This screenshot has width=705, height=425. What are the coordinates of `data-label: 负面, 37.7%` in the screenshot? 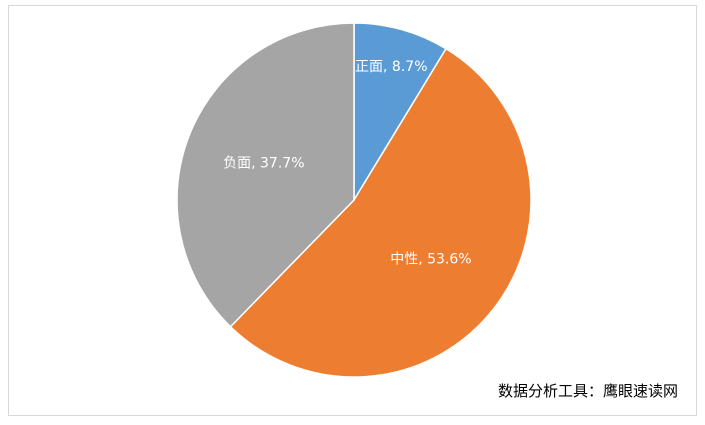 It's located at (263, 163).